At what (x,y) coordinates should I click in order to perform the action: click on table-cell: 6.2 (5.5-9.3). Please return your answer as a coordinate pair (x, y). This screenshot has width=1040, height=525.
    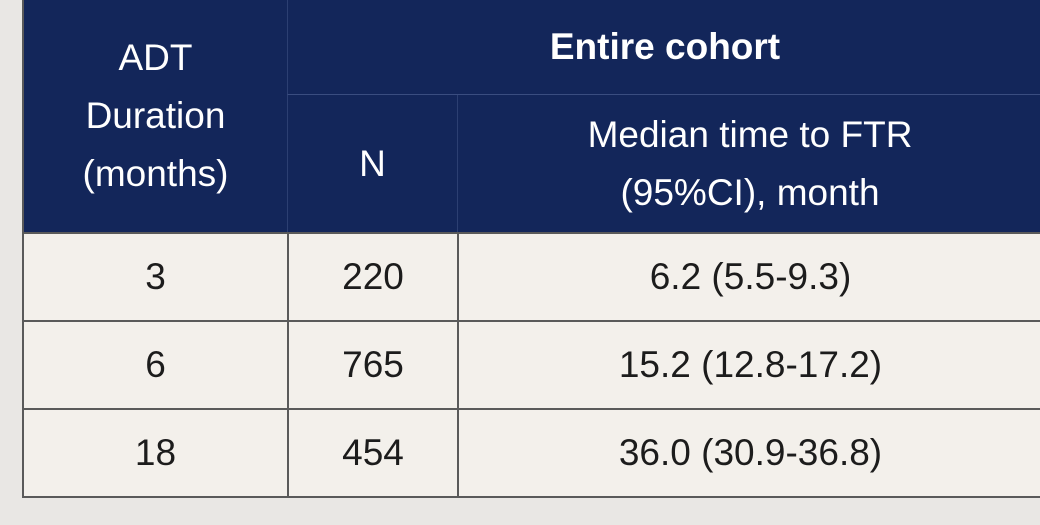
    Looking at the image, I should click on (748, 276).